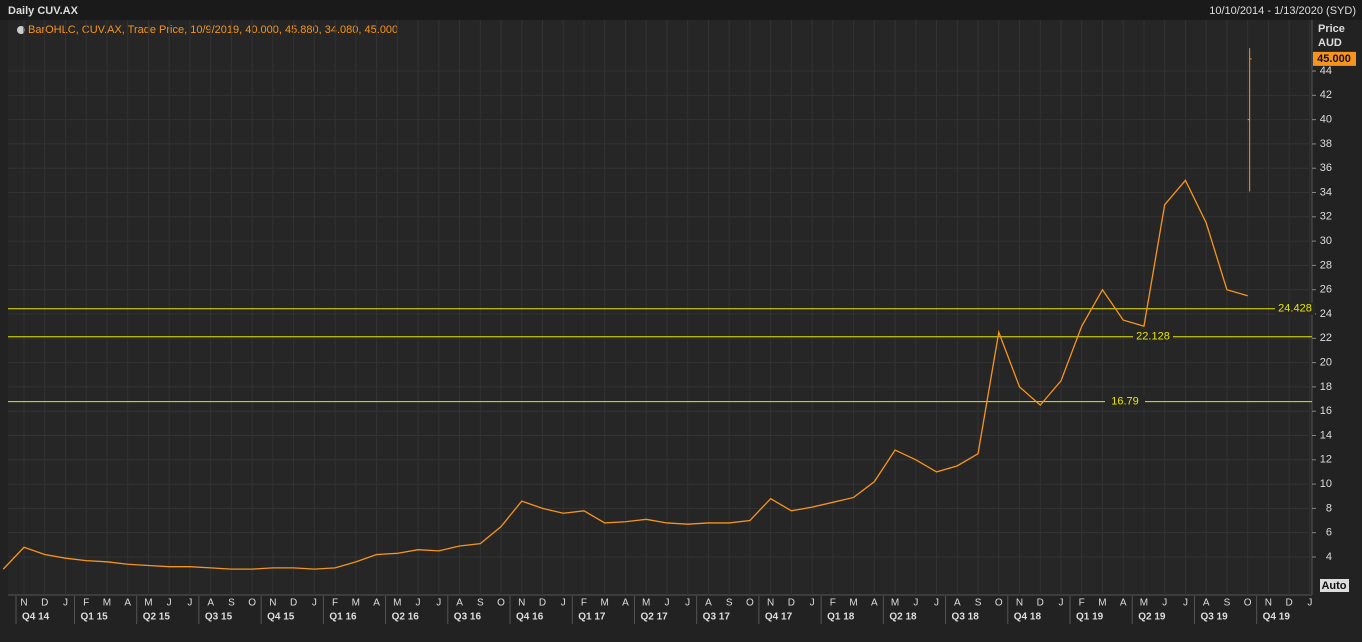  What do you see at coordinates (21, 30) in the screenshot?
I see `legend-icon` at bounding box center [21, 30].